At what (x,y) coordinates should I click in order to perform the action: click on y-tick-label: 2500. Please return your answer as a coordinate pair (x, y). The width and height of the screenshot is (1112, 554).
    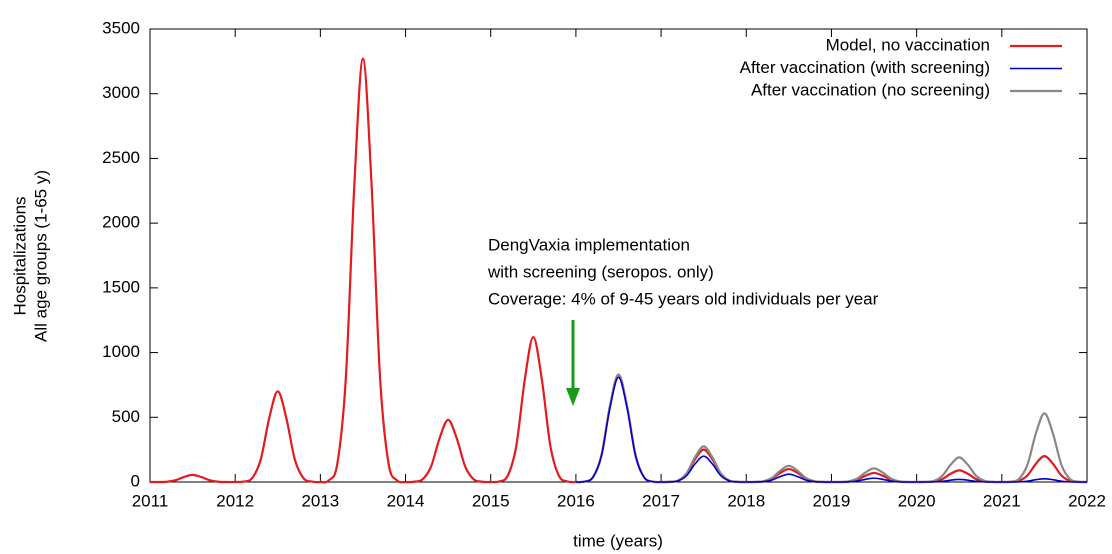
    Looking at the image, I should click on (121, 157).